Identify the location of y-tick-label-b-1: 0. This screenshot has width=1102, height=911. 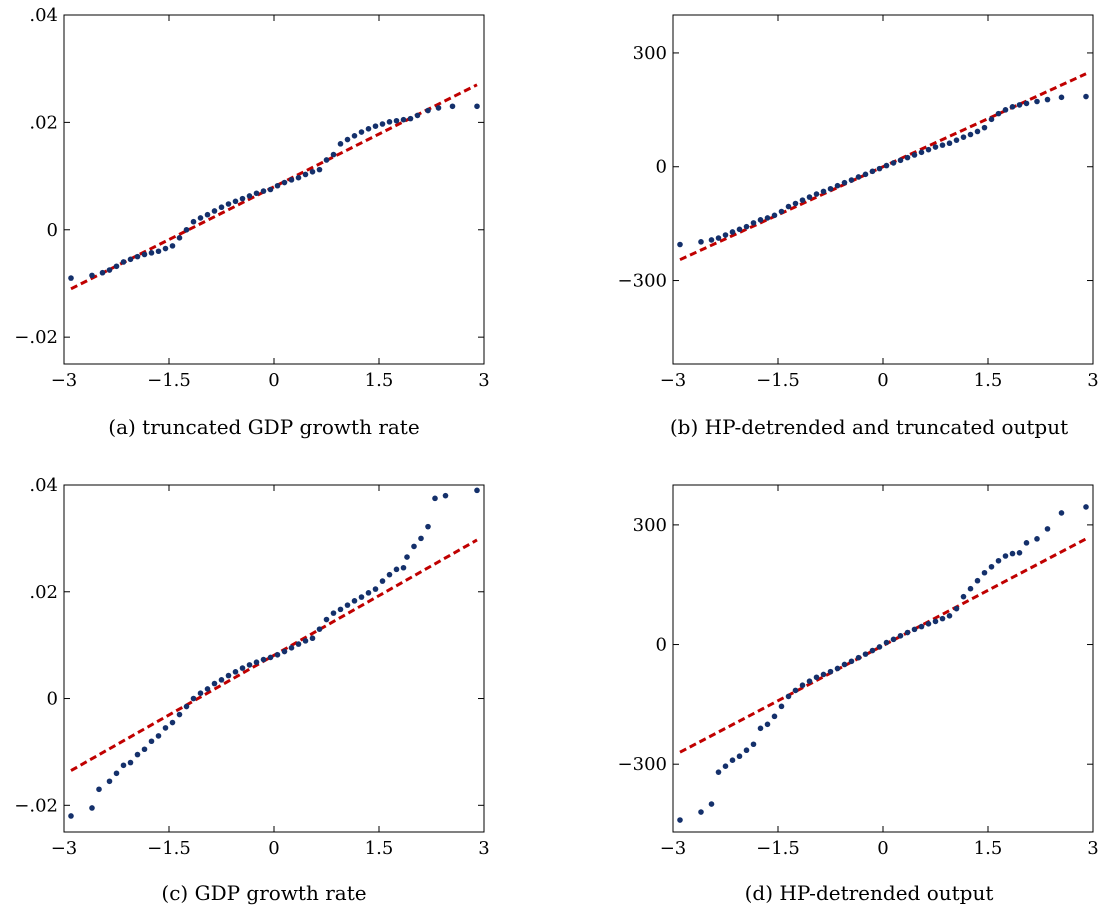
(661, 167).